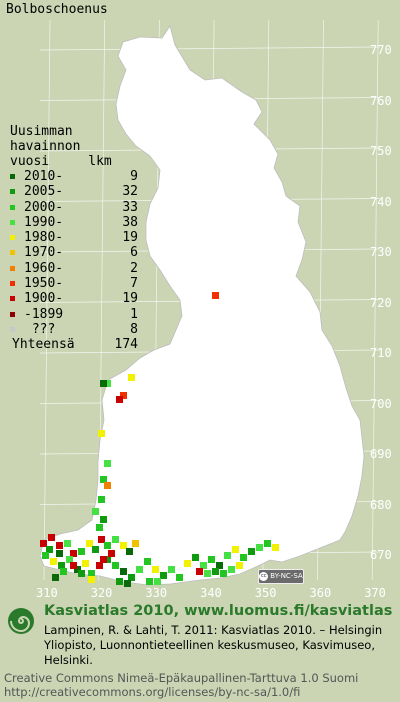 Image resolution: width=400 pixels, height=702 pixels. I want to click on legend-heading-2: havainnon, so click(61, 146).